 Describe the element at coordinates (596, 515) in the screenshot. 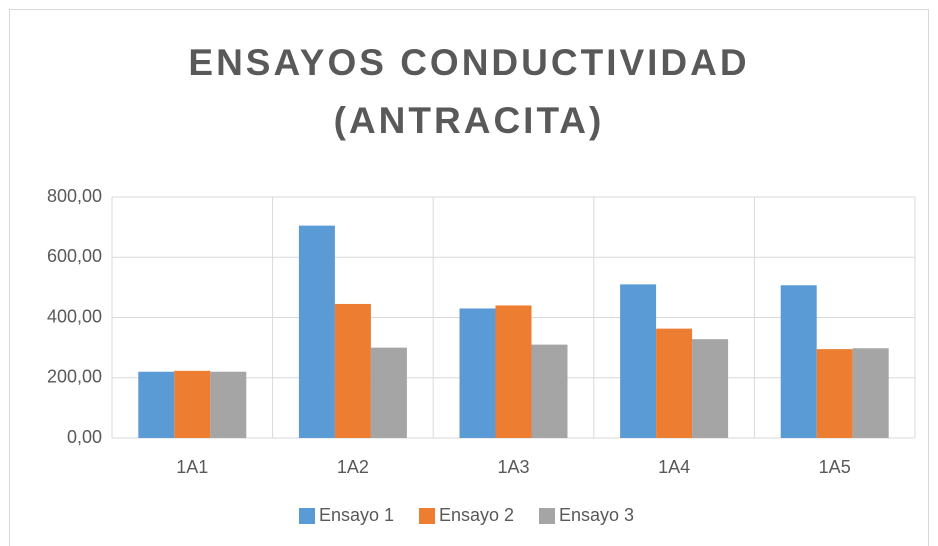

I see `legend-label: Ensayo 3` at that location.